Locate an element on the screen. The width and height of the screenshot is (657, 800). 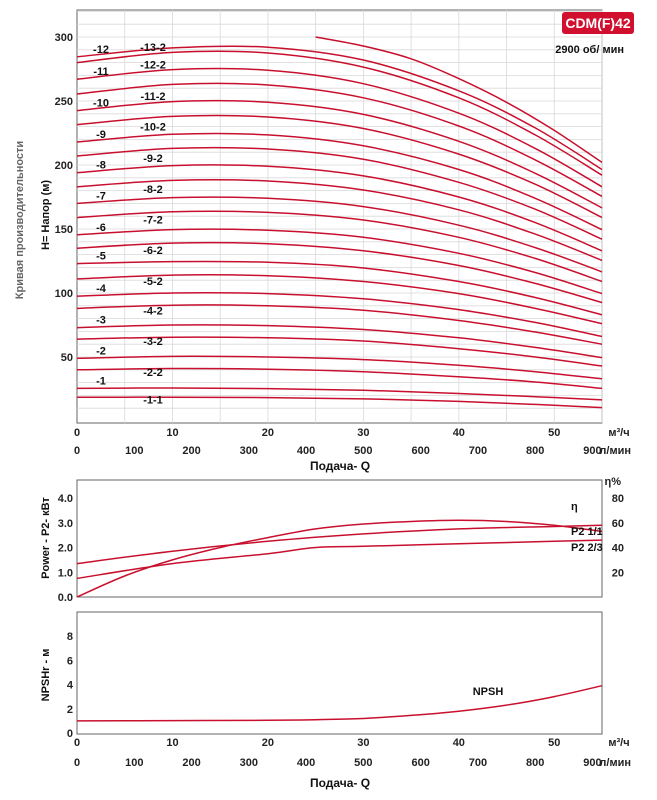
head-ylabel: H= Напор (м) is located at coordinates (46, 215).